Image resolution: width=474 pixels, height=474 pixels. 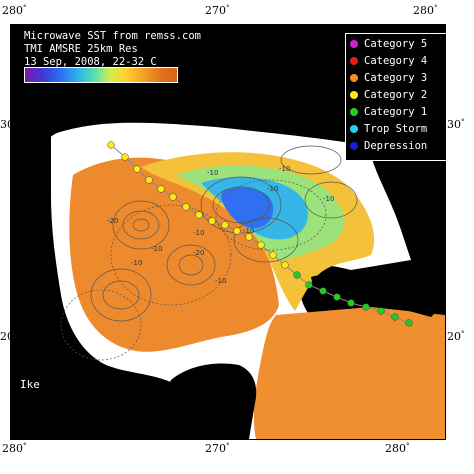 What do you see at coordinates (396, 146) in the screenshot?
I see `legend-label: Depression` at bounding box center [396, 146].